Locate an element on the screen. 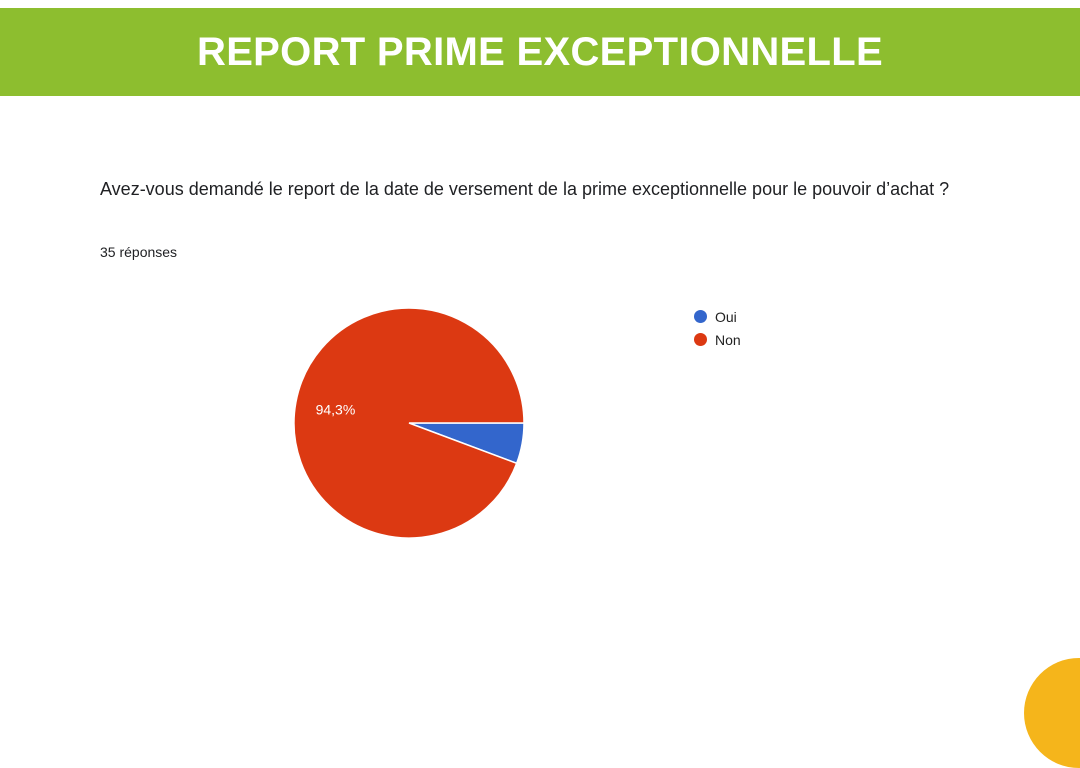 This screenshot has height=768, width=1080. legend-swatch-oui is located at coordinates (700, 316).